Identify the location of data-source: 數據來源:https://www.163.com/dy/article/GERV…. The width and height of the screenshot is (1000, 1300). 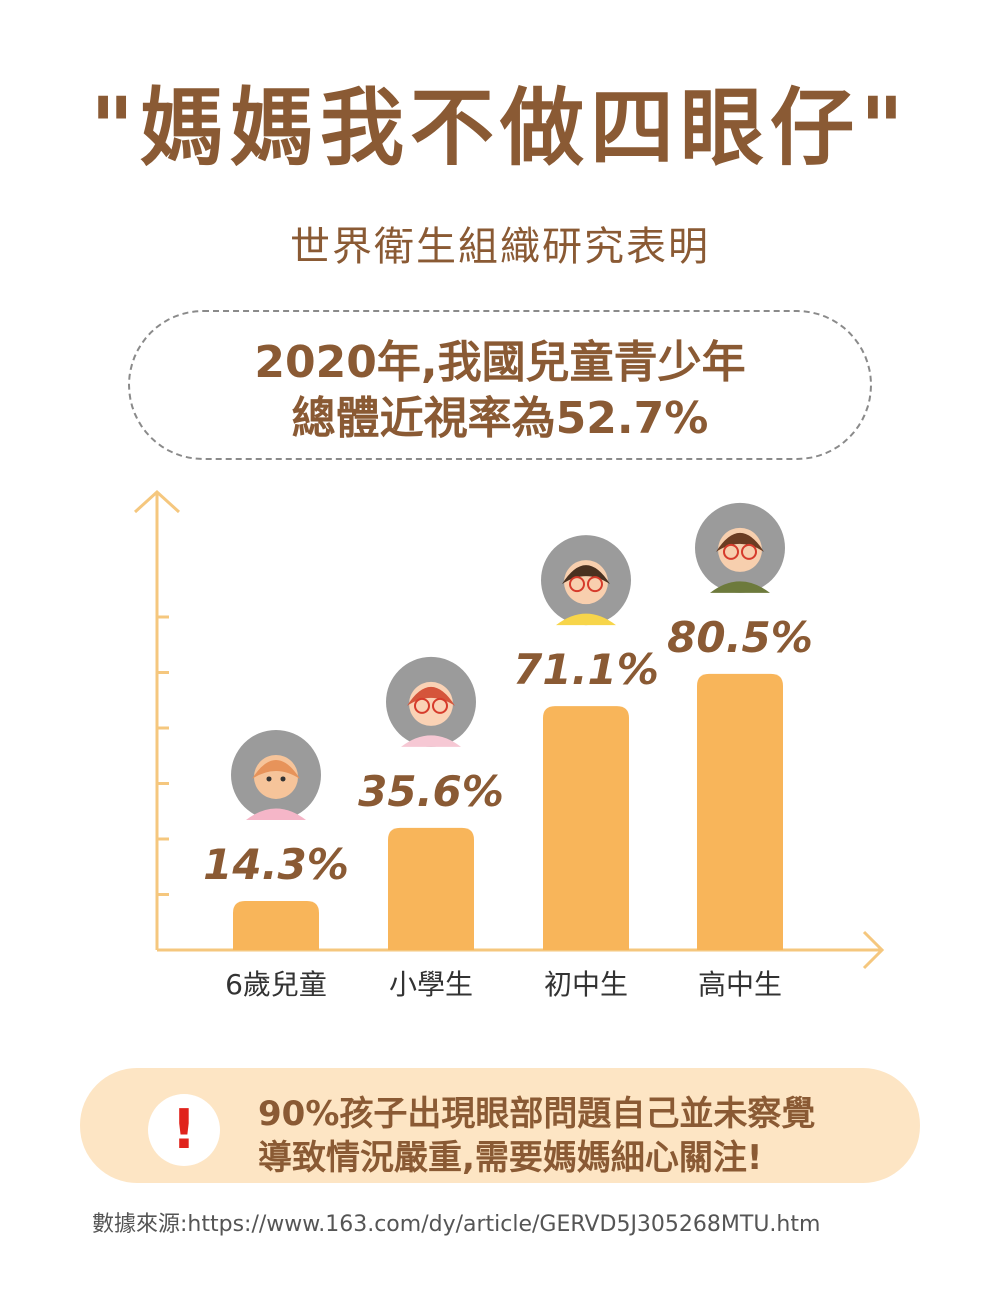
(456, 1224).